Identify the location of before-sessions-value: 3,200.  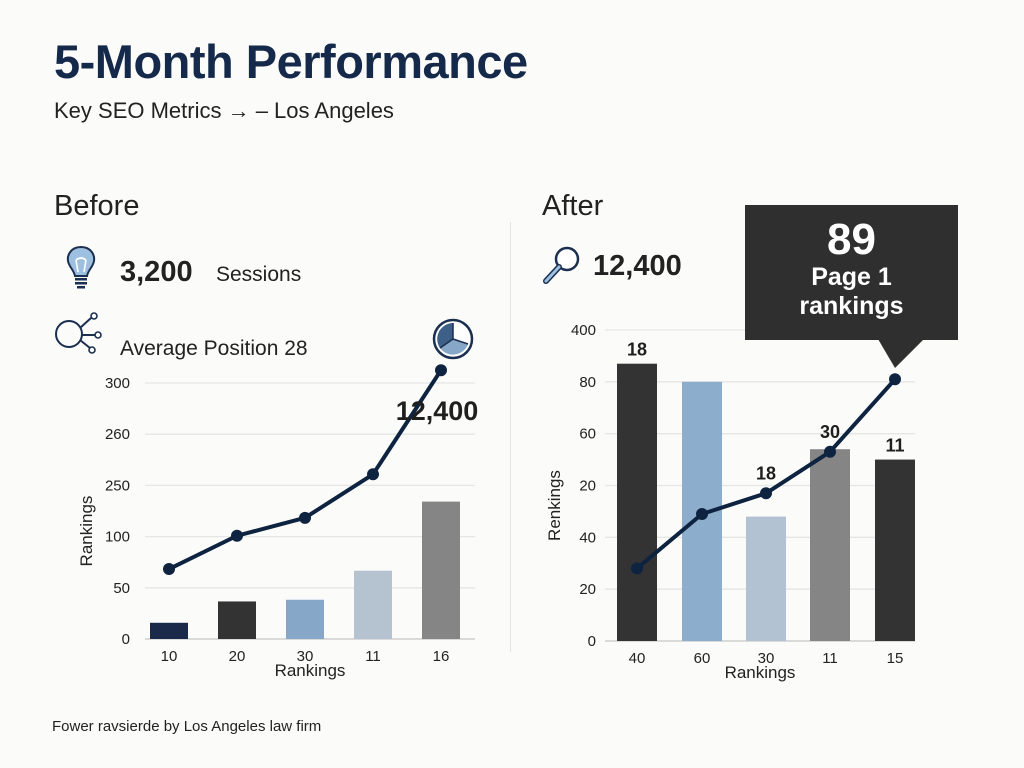
(156, 272).